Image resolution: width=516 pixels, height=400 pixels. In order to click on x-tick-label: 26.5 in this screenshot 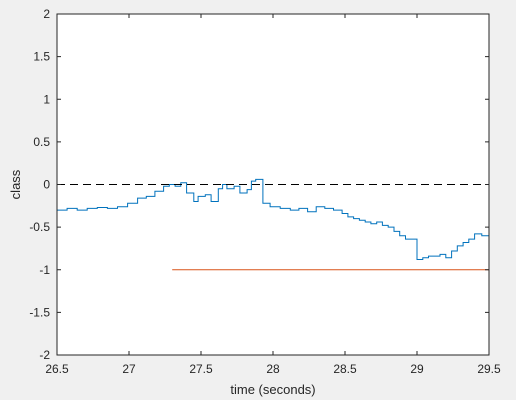, I will do `click(57, 369)`.